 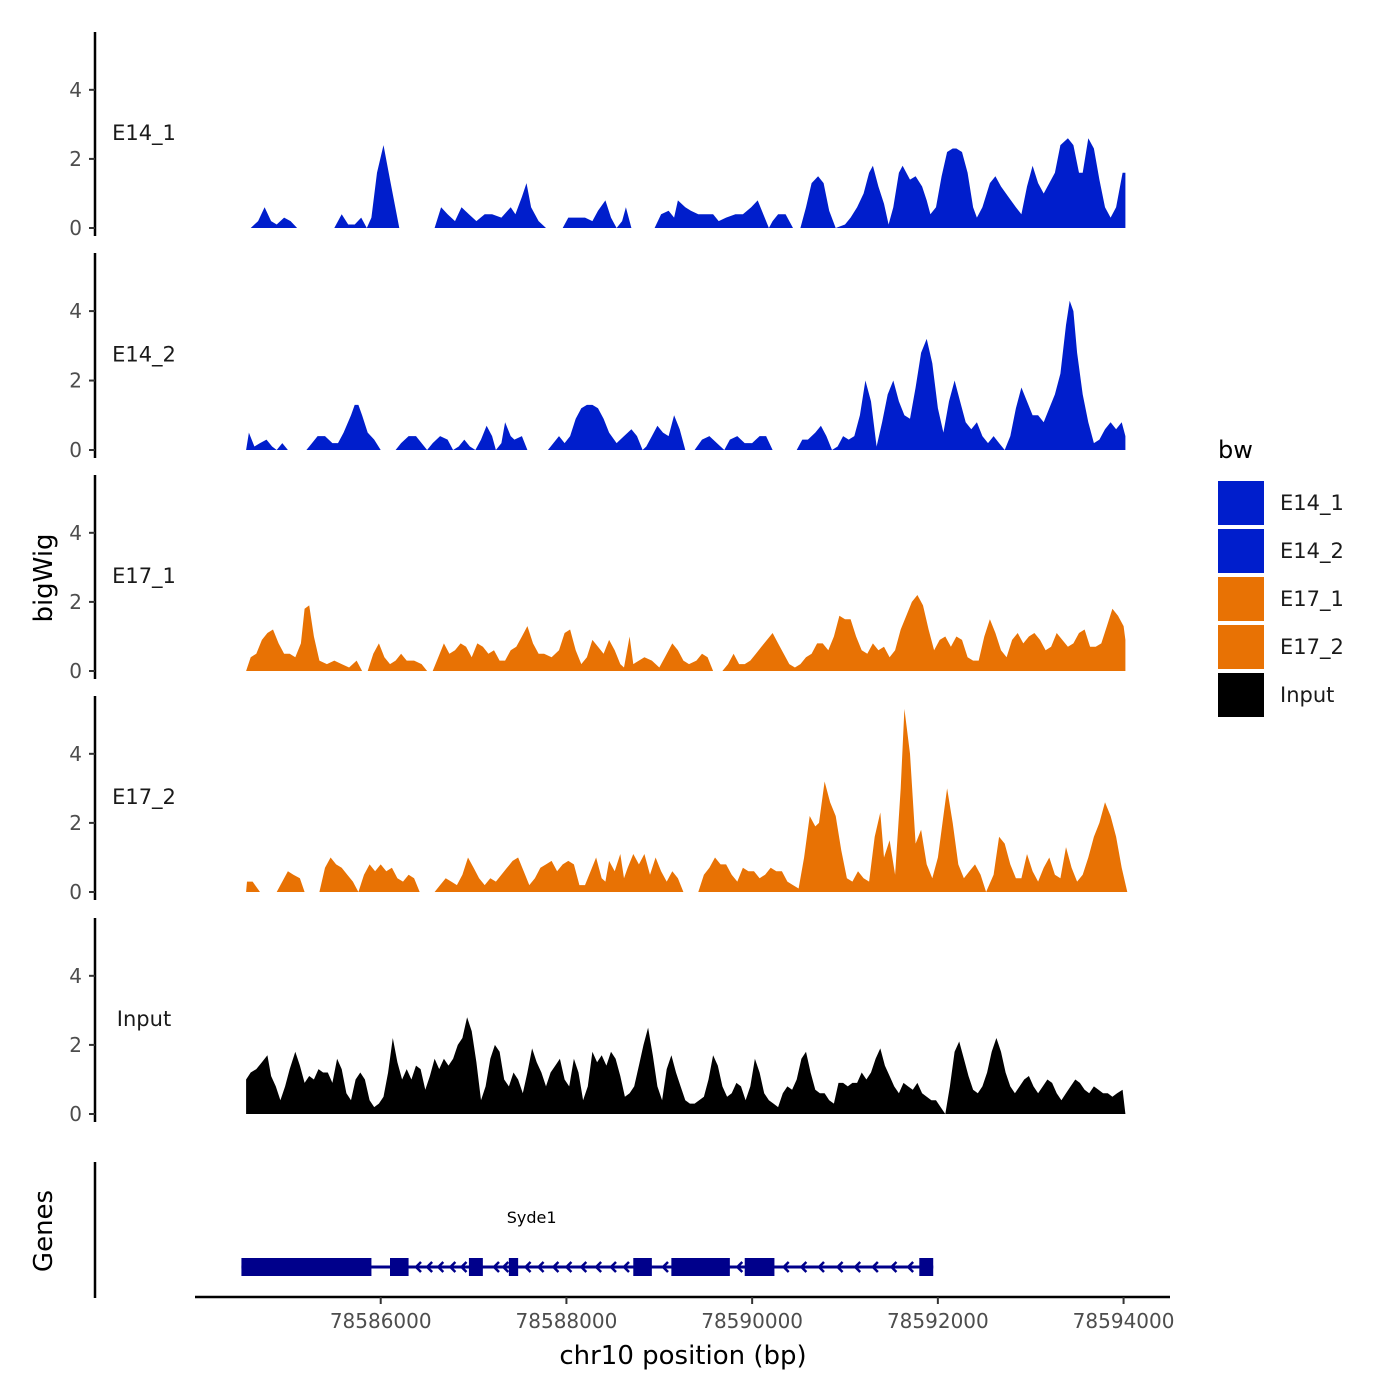 What do you see at coordinates (1235, 450) in the screenshot?
I see `legend-title: bw` at bounding box center [1235, 450].